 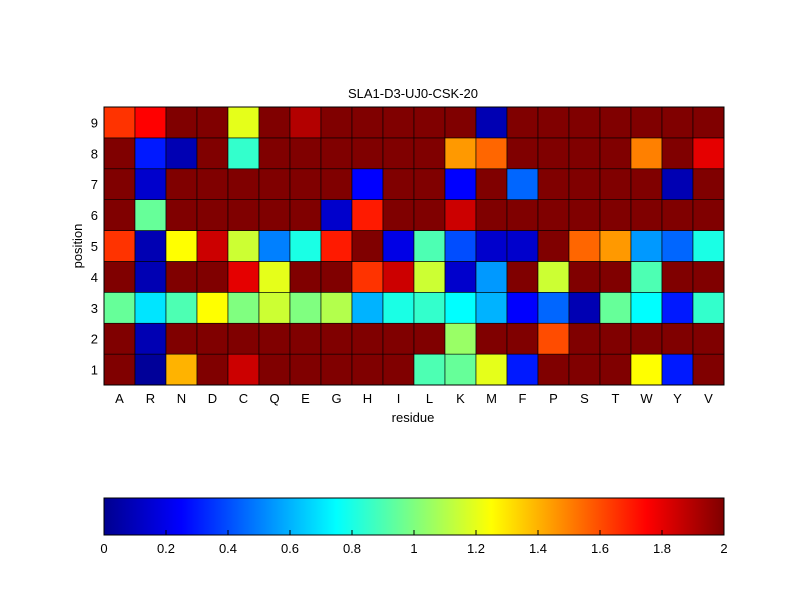 What do you see at coordinates (290, 548) in the screenshot?
I see `colorbar-tick-label: 0.6` at bounding box center [290, 548].